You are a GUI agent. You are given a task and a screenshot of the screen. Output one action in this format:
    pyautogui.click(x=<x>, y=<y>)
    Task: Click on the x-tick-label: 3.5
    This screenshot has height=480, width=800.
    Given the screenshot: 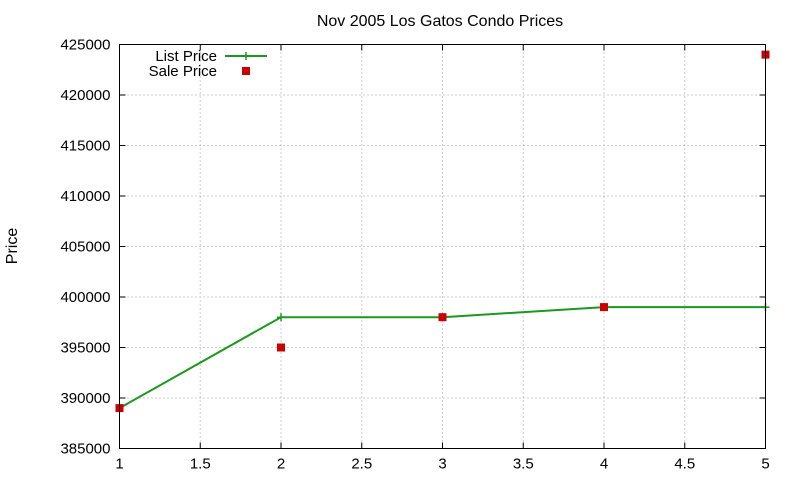 What is the action you would take?
    pyautogui.click(x=523, y=464)
    